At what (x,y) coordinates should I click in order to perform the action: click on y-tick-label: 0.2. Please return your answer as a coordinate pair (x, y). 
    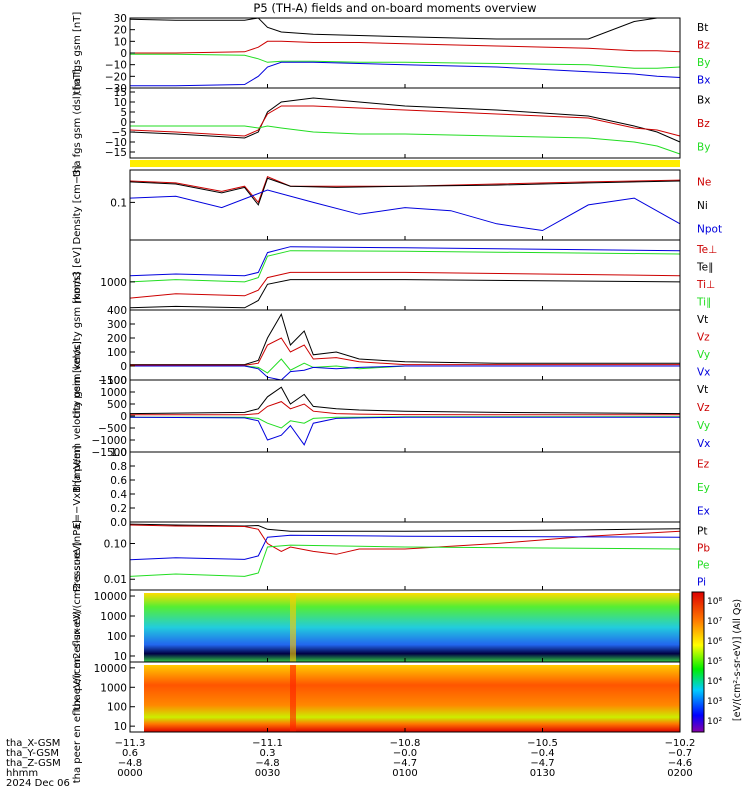
    Looking at the image, I should click on (118, 509).